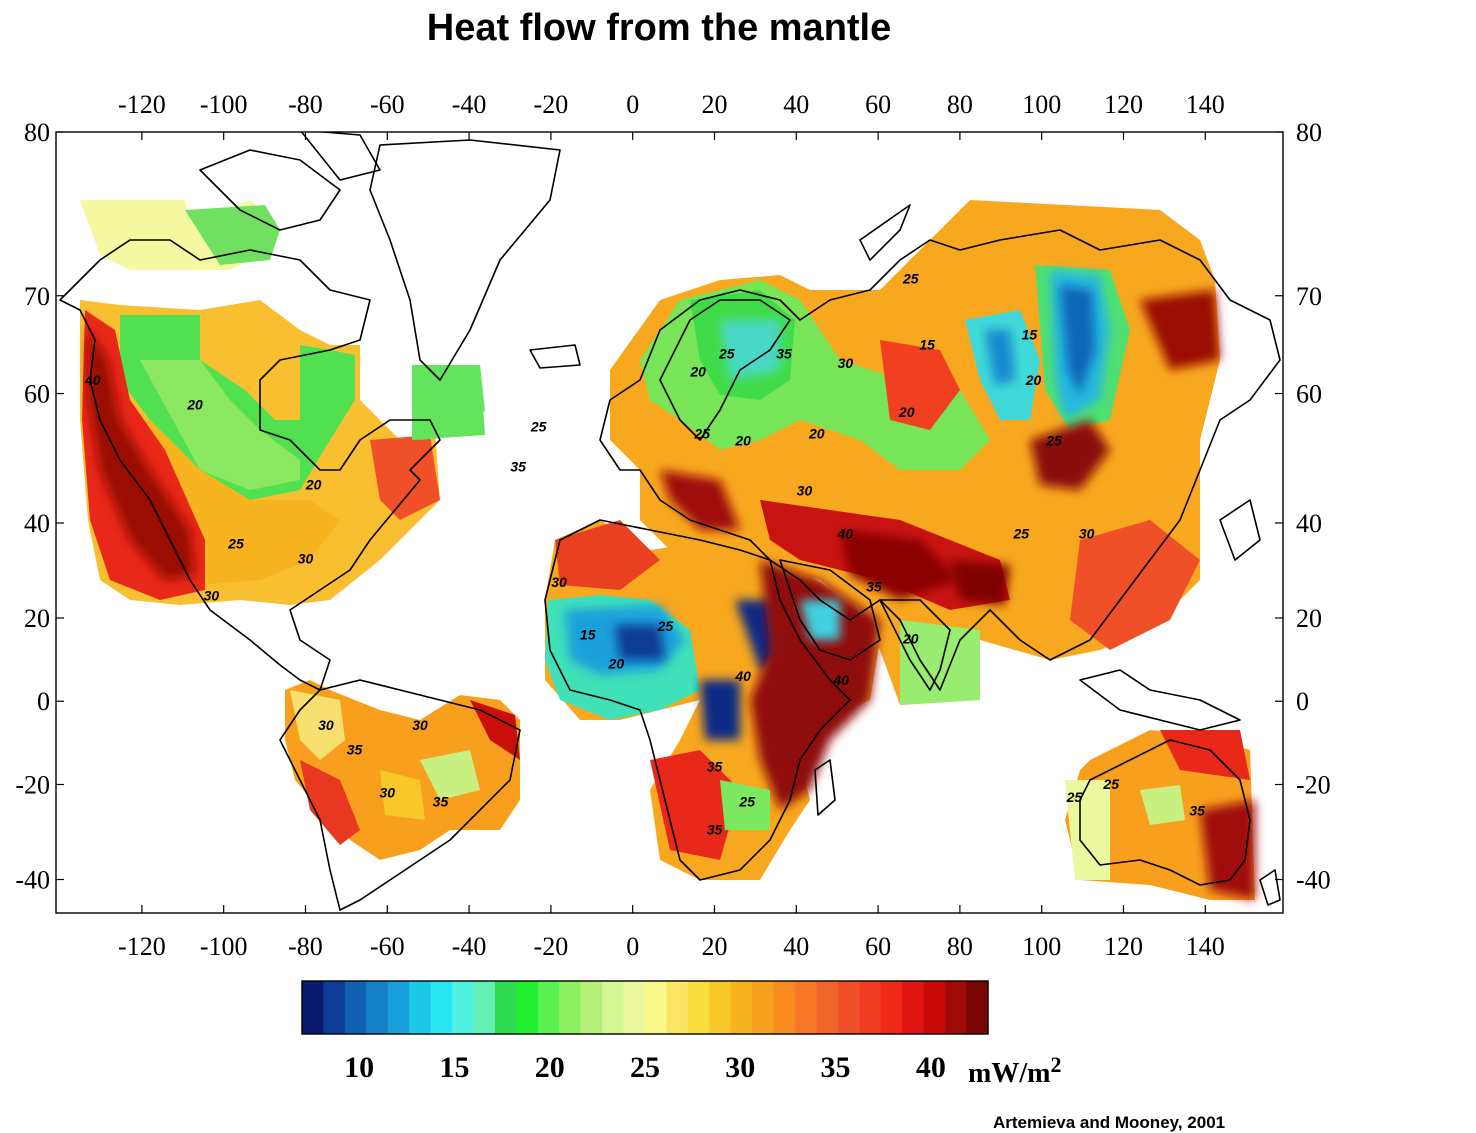 Image resolution: width=1476 pixels, height=1133 pixels. Describe the element at coordinates (454, 1067) in the screenshot. I see `colorbar-label: 15` at that location.